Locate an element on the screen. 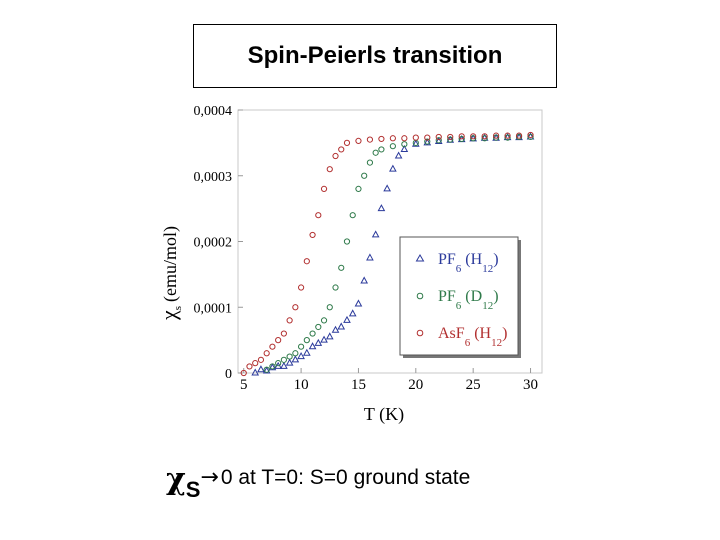 This screenshot has width=720, height=540. y-axis-unit: (emu/mol) is located at coordinates (170, 264).